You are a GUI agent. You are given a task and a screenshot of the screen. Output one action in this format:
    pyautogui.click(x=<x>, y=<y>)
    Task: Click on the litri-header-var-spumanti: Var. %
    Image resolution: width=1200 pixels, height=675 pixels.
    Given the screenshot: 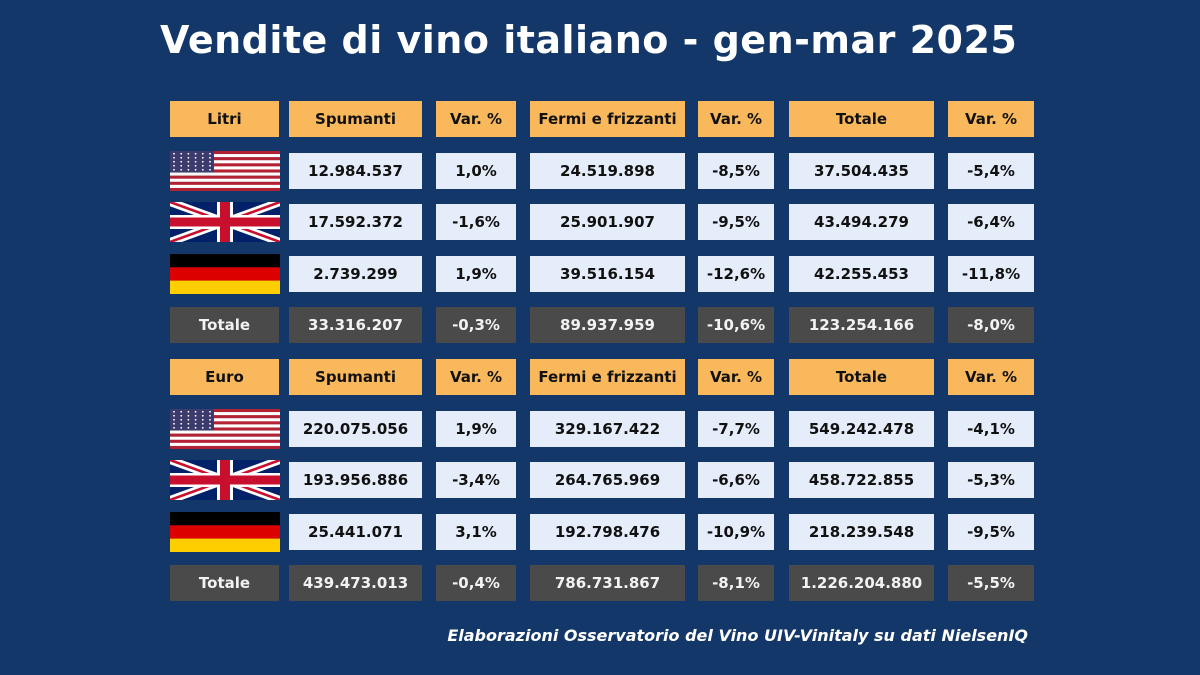 What is the action you would take?
    pyautogui.click(x=476, y=119)
    